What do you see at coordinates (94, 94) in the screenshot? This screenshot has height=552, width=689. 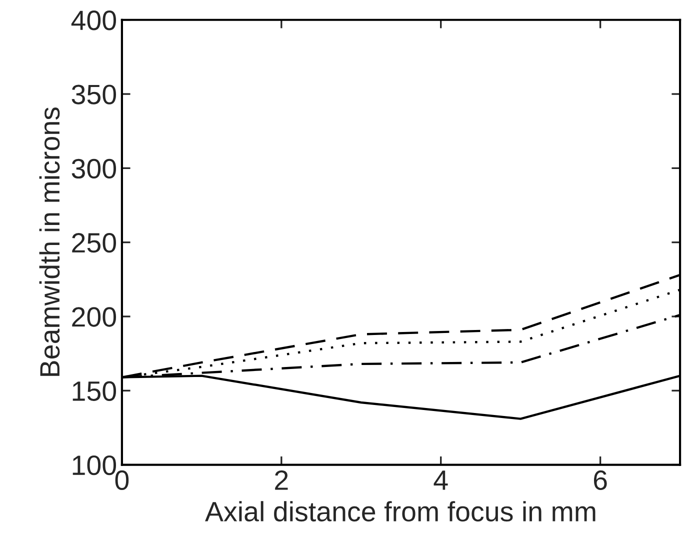 I see `y-tick-label: 350` at bounding box center [94, 94].